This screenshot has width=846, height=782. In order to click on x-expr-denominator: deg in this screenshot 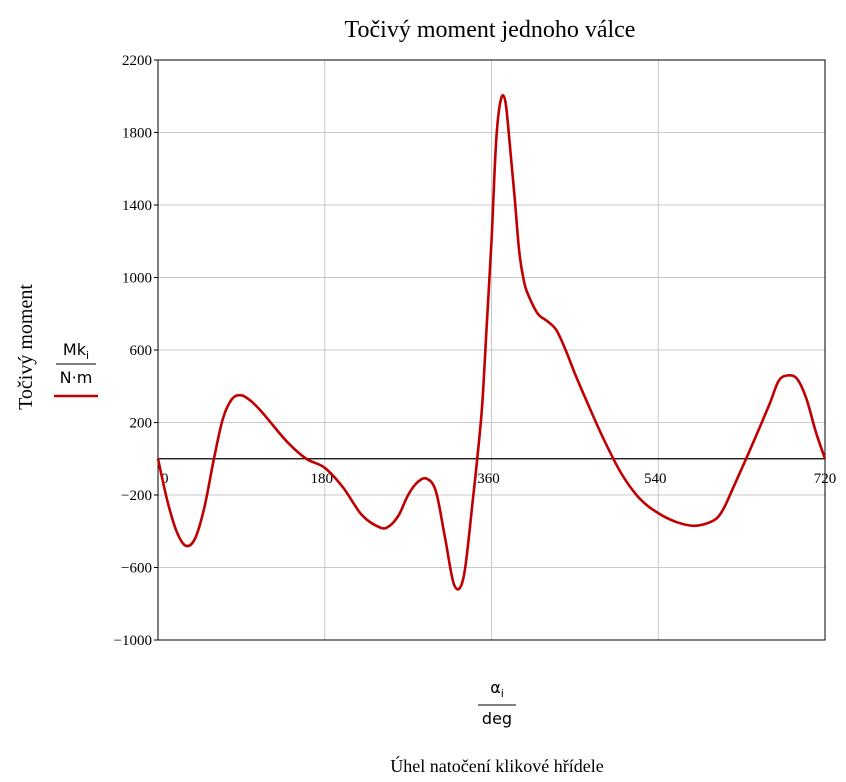, I will do `click(497, 718)`.